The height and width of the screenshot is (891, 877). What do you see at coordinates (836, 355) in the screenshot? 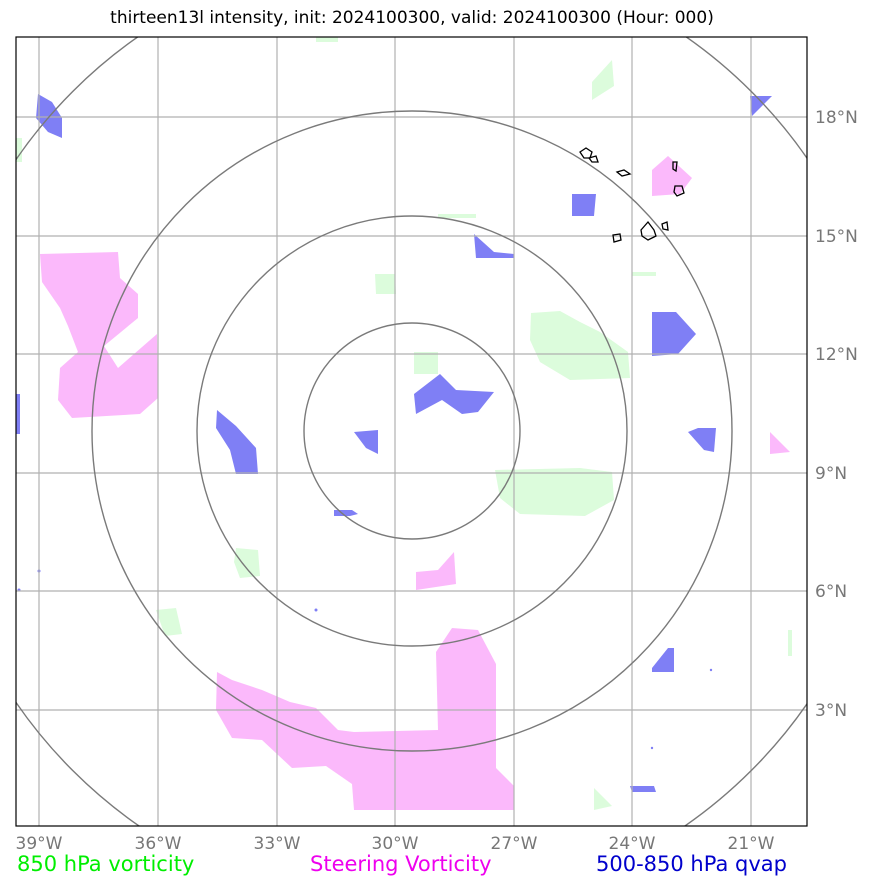
I see `lat-label: 12°N` at bounding box center [836, 355].